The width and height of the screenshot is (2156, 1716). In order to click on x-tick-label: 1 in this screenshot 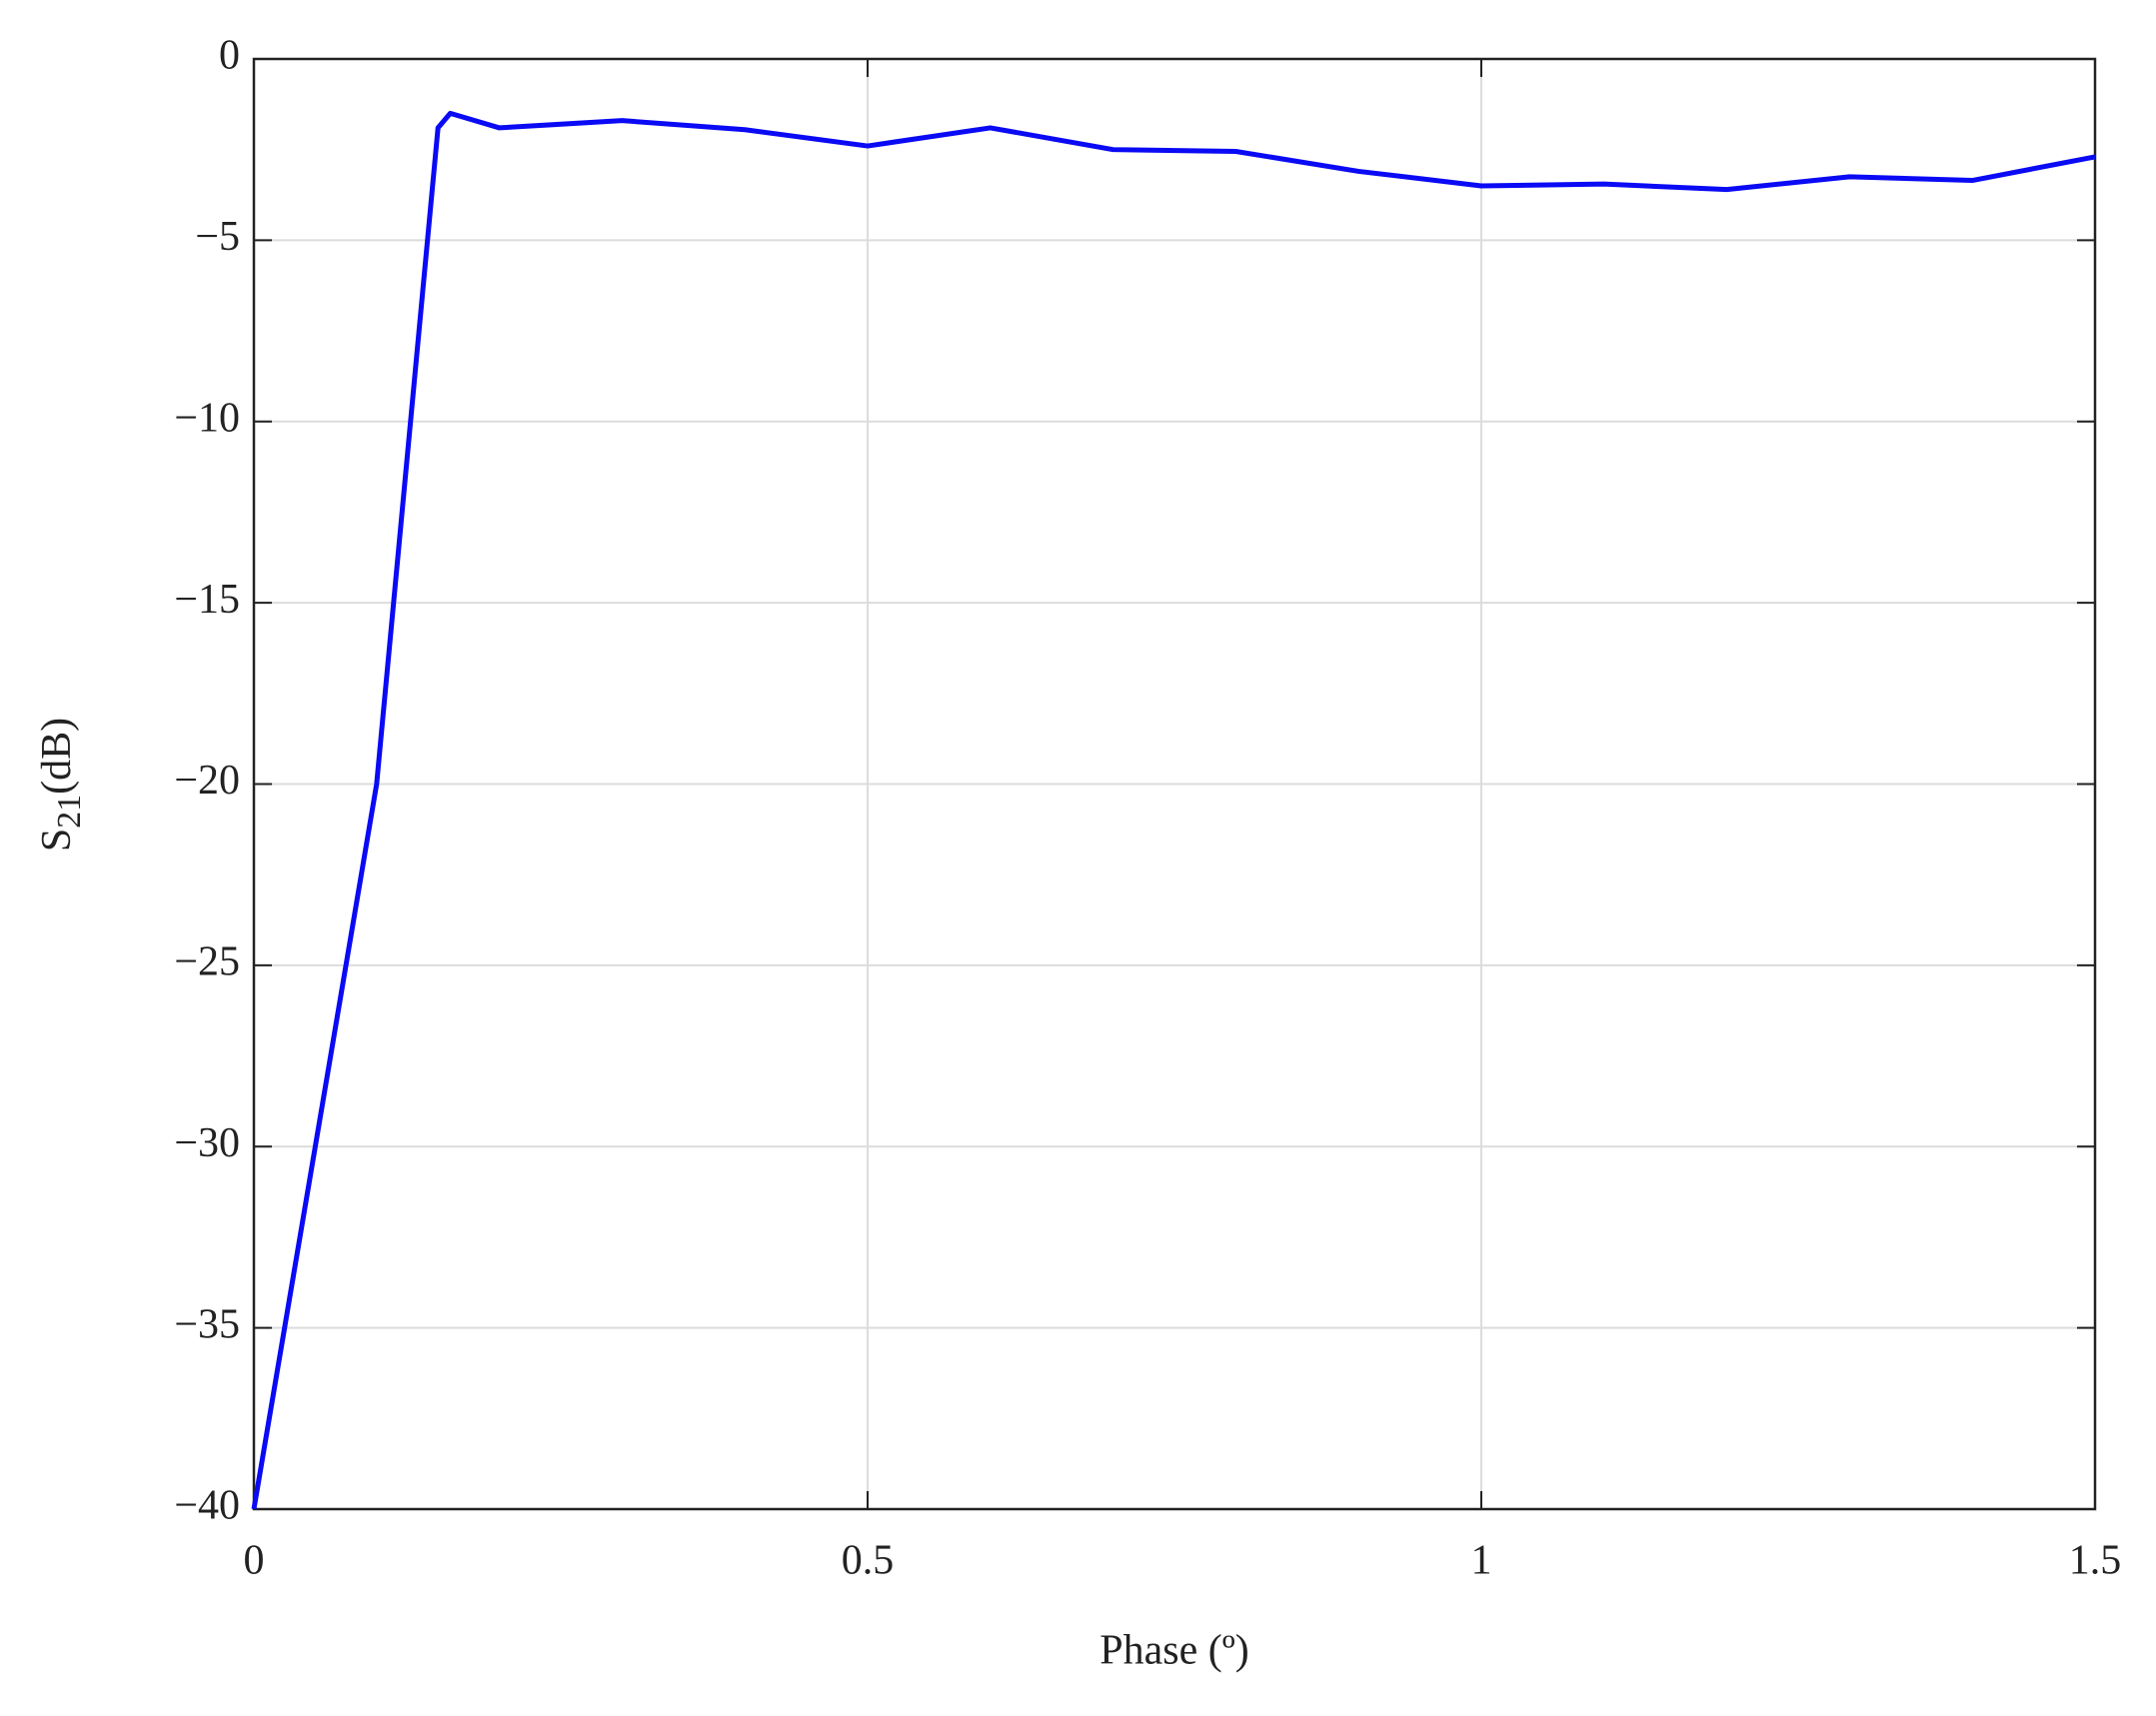, I will do `click(1481, 1561)`.